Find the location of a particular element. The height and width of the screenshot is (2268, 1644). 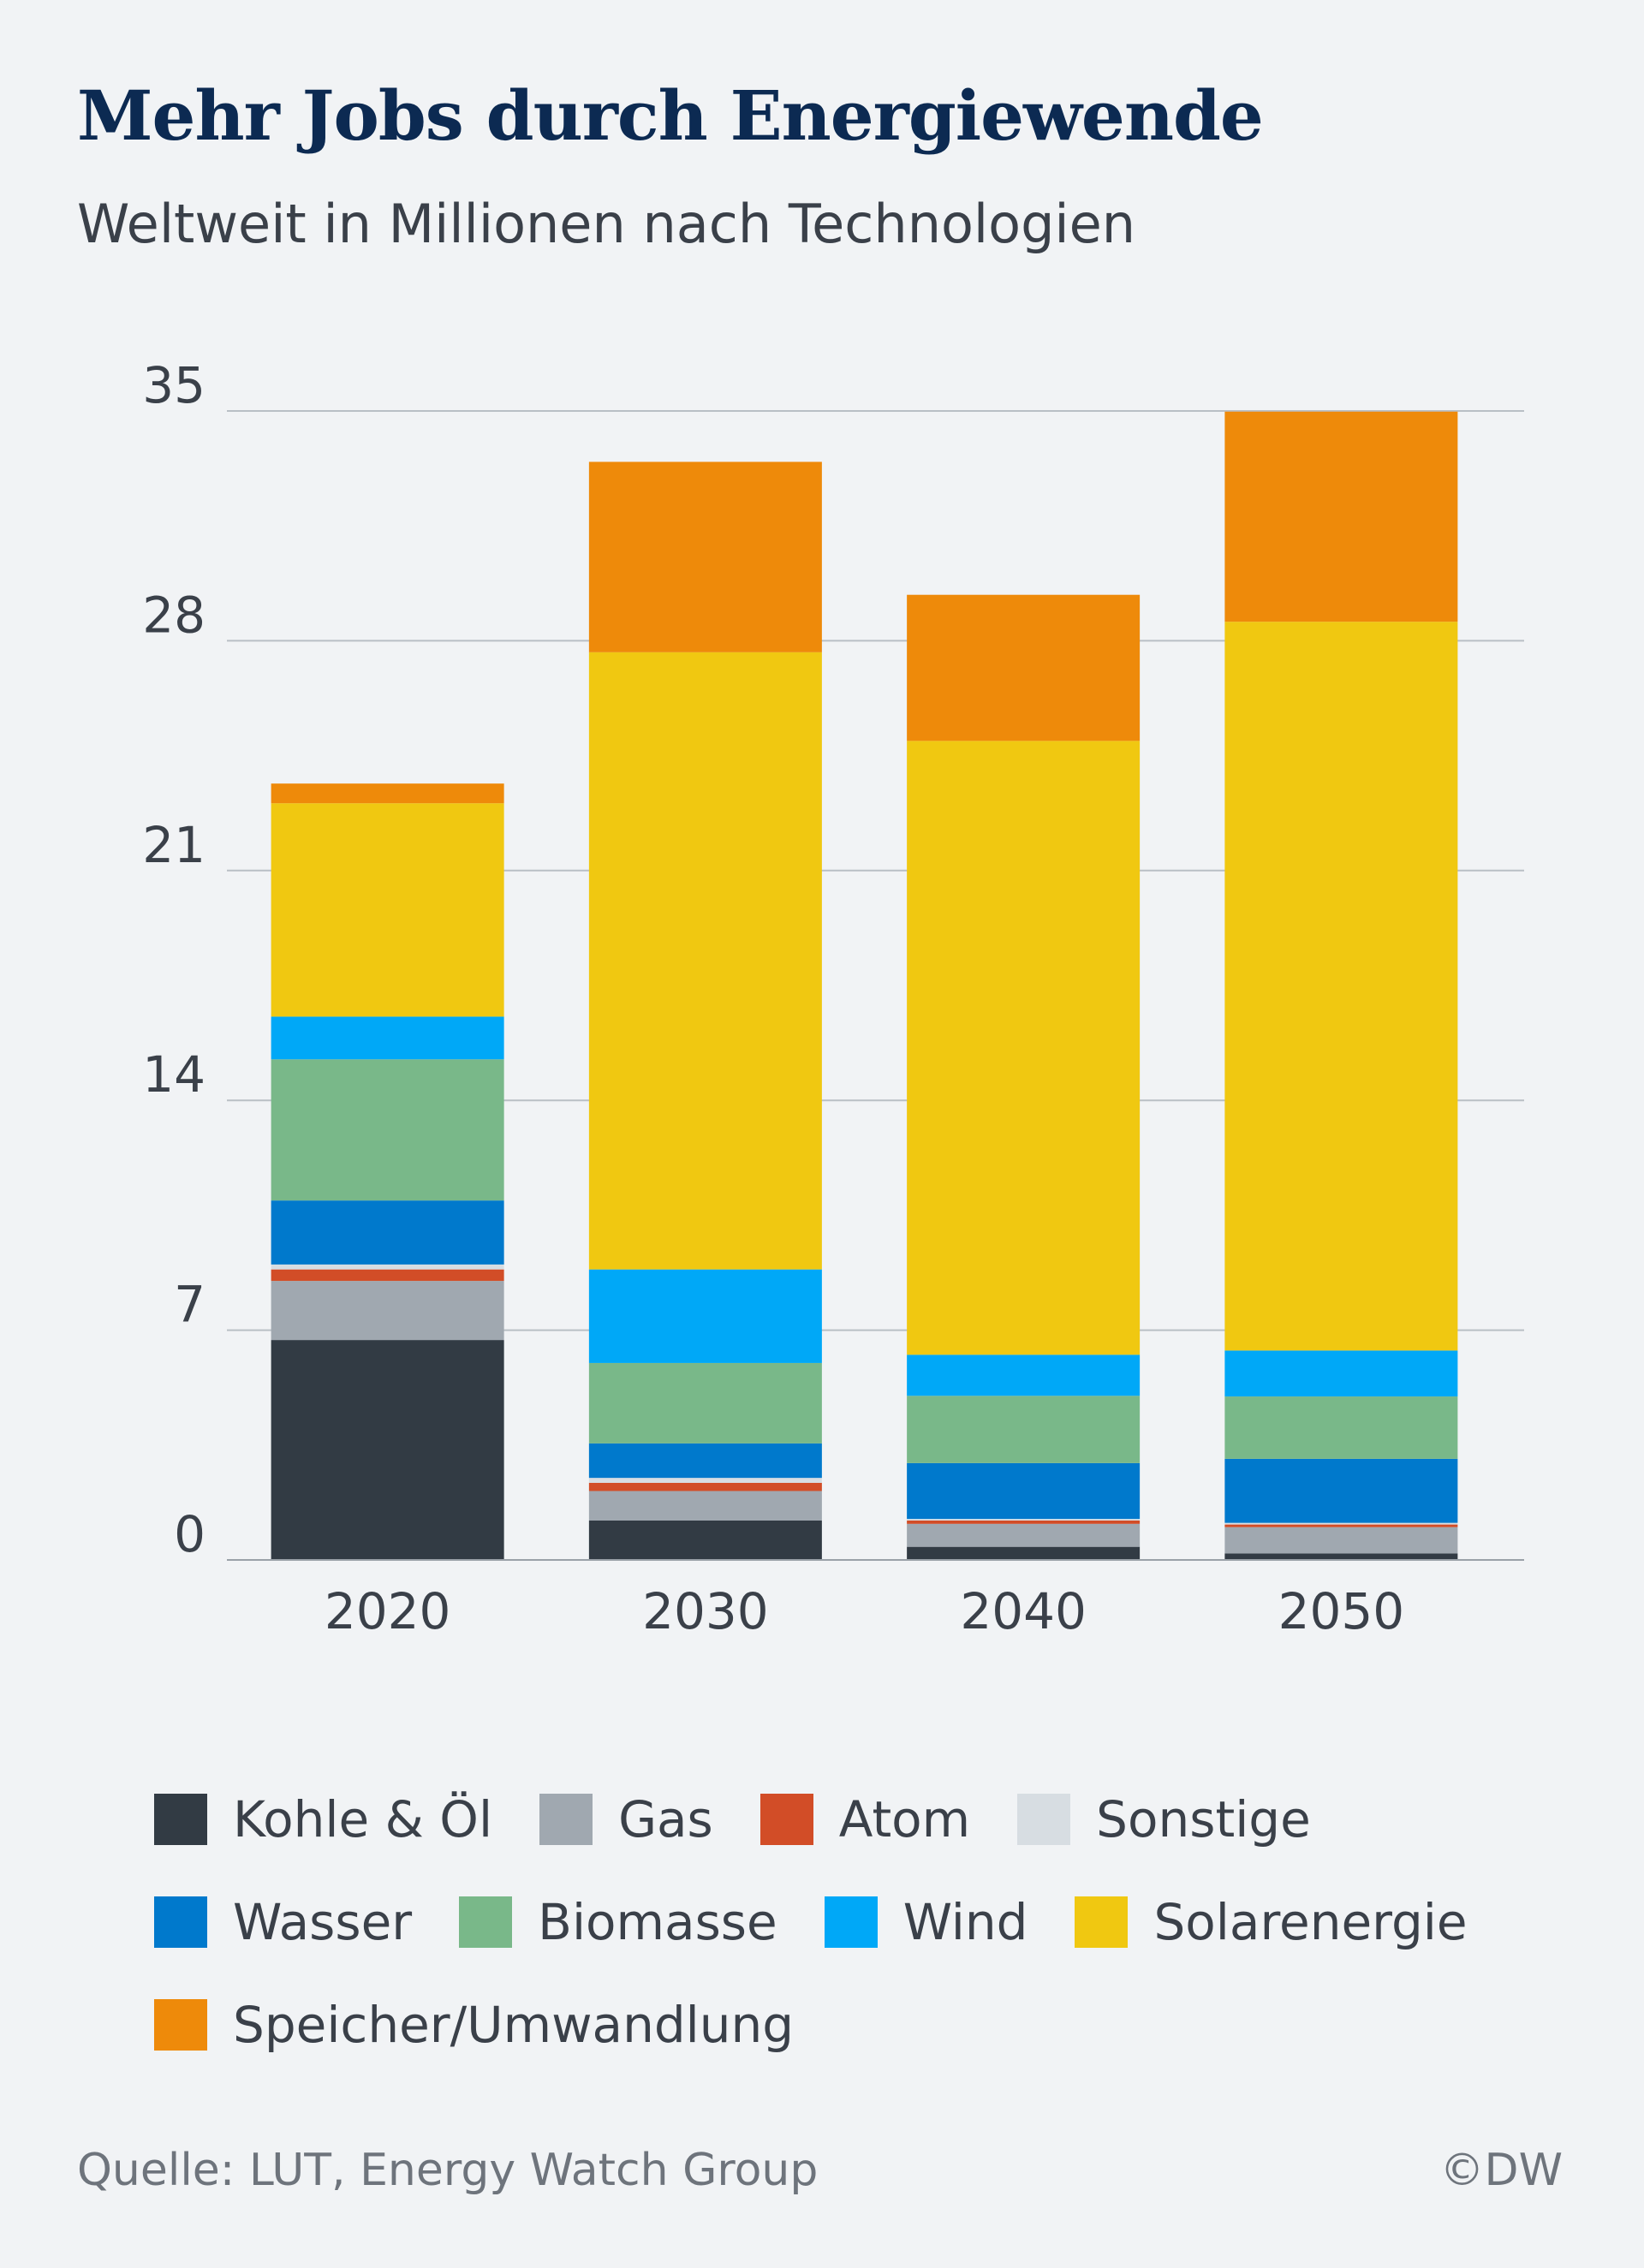

legend-label: Kohle & Öl is located at coordinates (363, 1819).